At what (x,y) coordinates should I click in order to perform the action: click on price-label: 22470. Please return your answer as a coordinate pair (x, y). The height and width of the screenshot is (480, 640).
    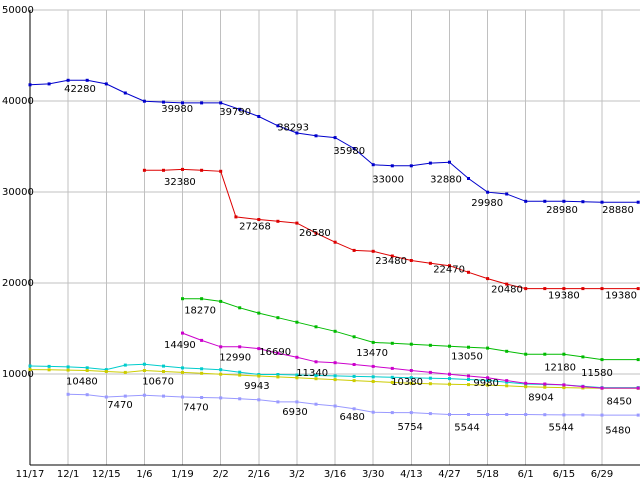
    Looking at the image, I should click on (449, 269).